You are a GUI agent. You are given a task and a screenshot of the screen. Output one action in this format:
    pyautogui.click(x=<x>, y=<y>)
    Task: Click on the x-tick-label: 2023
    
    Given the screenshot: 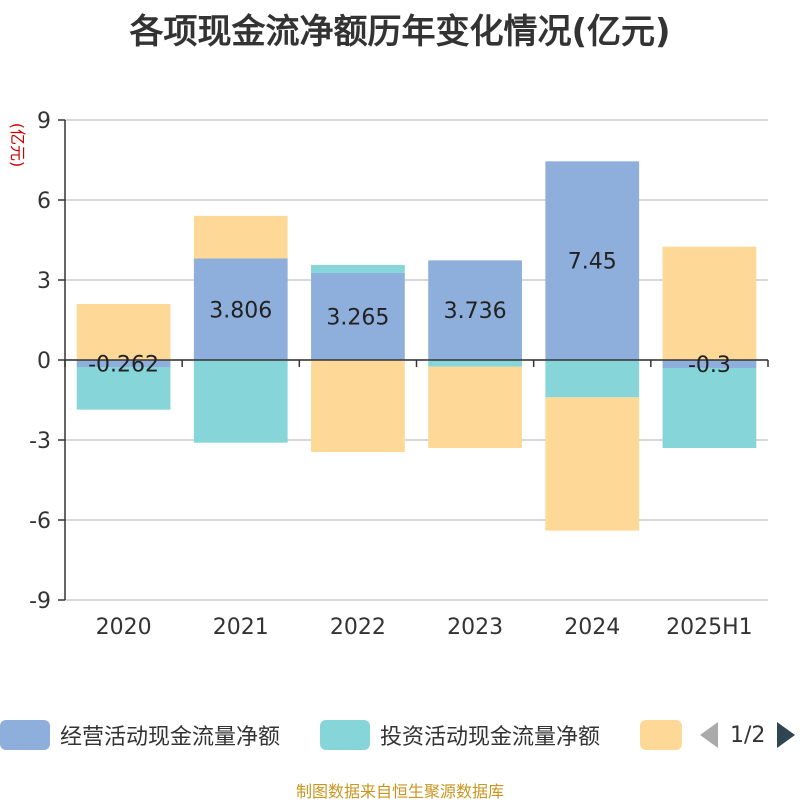 What is the action you would take?
    pyautogui.click(x=475, y=627)
    